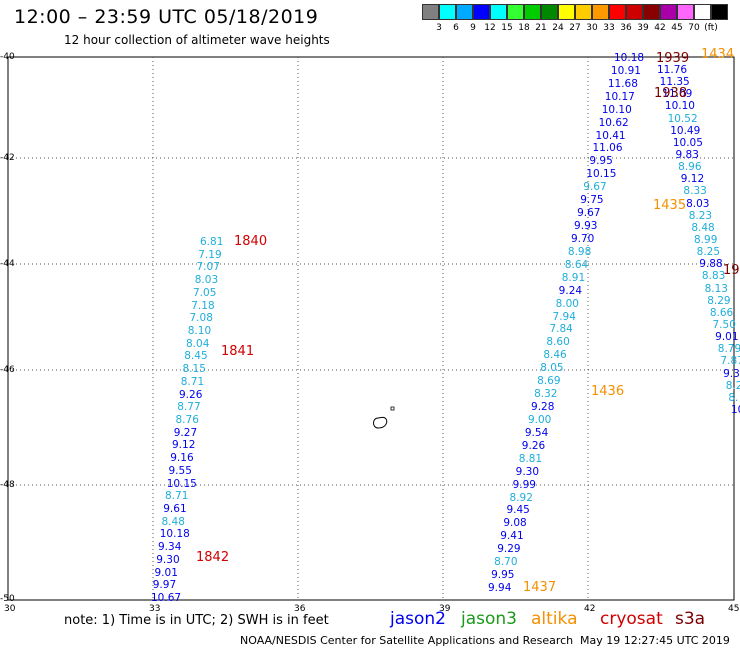 Image resolution: width=740 pixels, height=650 pixels. Describe the element at coordinates (541, 28) in the screenshot. I see `colorbar-label: 21` at that location.